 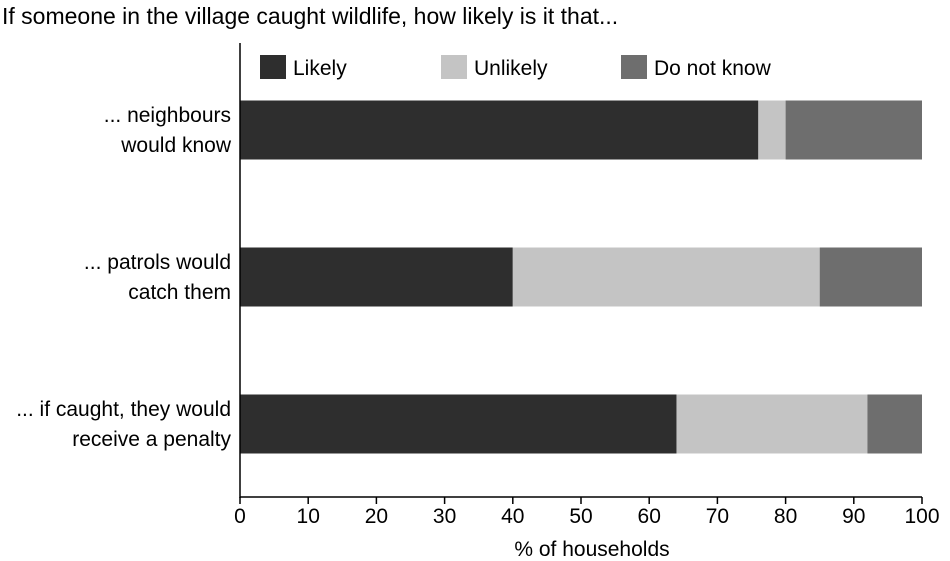 What do you see at coordinates (176, 145) in the screenshot?
I see `category-label-line: would know` at bounding box center [176, 145].